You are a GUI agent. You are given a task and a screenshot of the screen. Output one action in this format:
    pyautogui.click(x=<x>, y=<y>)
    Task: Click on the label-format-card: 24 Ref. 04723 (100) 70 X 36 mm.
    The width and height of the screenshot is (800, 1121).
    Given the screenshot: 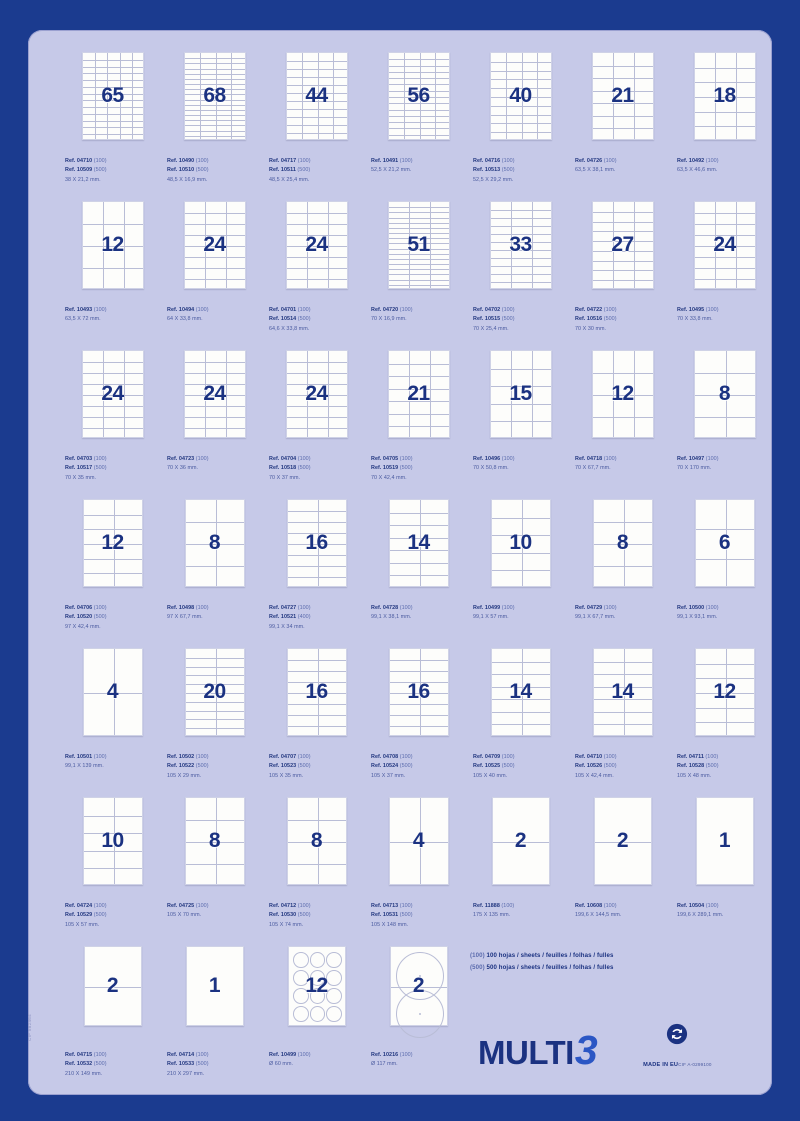 What is the action you would take?
    pyautogui.click(x=214, y=424)
    